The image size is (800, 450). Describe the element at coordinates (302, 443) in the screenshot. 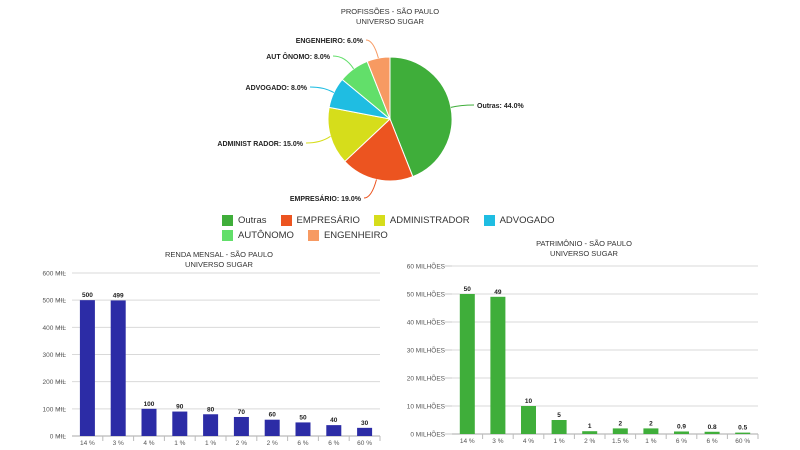

I see `x-tick-label-7: 6 %` at that location.